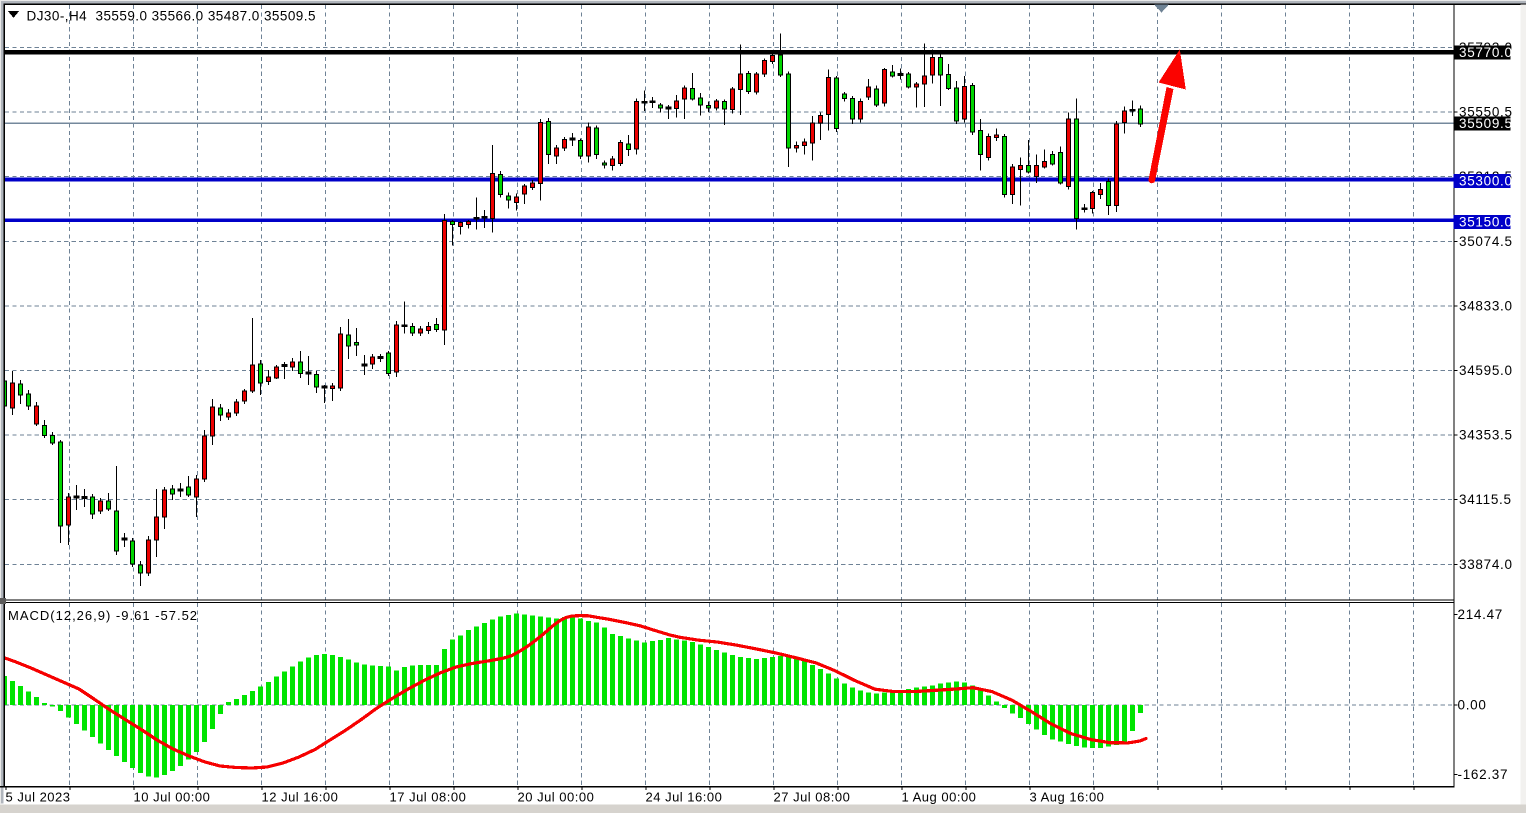  Describe the element at coordinates (1486, 52) in the screenshot. I see `svg-text: 35770.0` at that location.